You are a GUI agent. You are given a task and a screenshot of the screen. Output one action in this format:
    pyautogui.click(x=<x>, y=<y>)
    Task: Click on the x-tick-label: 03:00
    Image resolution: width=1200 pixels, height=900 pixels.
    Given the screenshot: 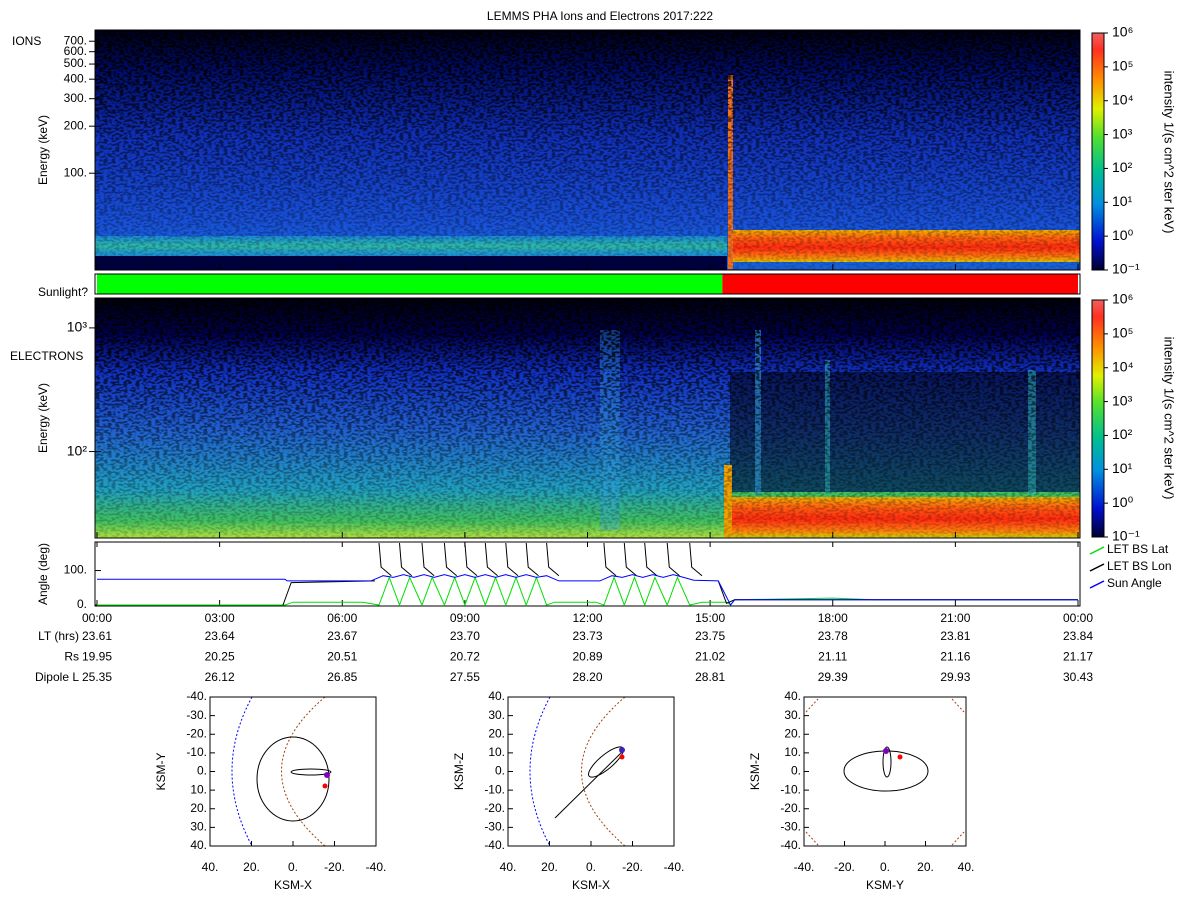 What is the action you would take?
    pyautogui.click(x=220, y=618)
    